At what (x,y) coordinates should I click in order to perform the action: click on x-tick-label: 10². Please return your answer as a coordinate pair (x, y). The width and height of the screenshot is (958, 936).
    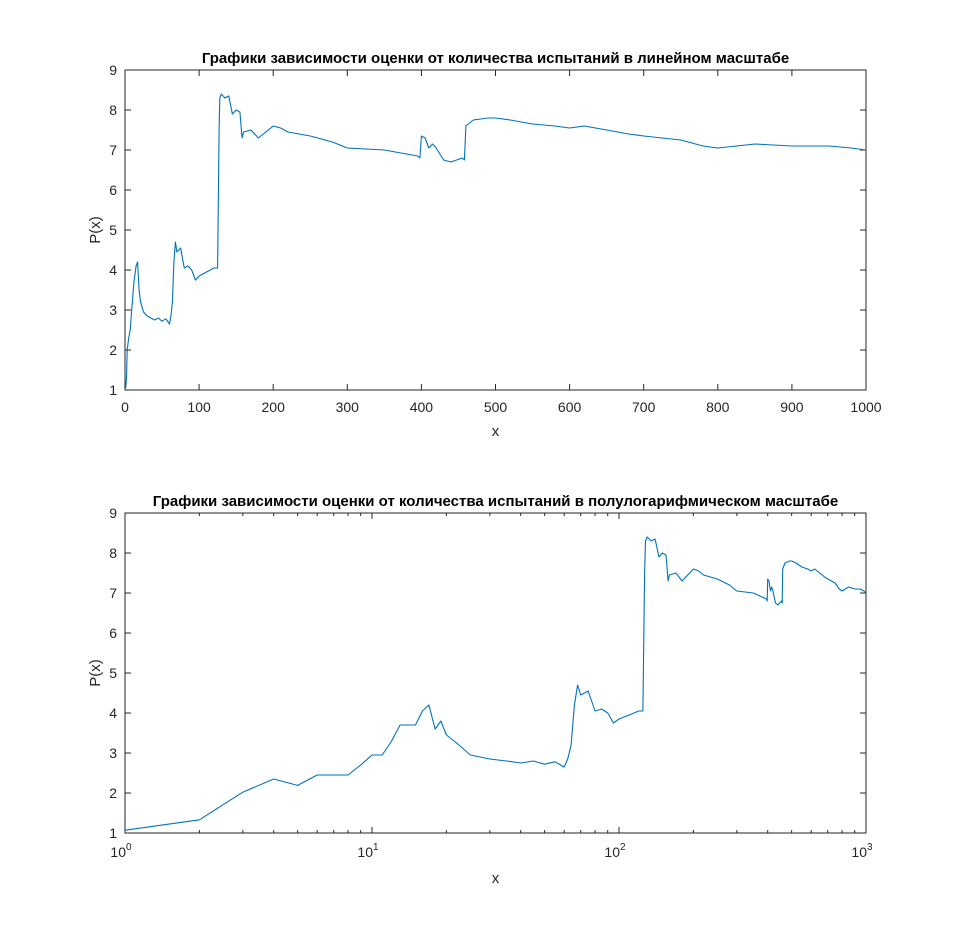
    Looking at the image, I should click on (615, 851).